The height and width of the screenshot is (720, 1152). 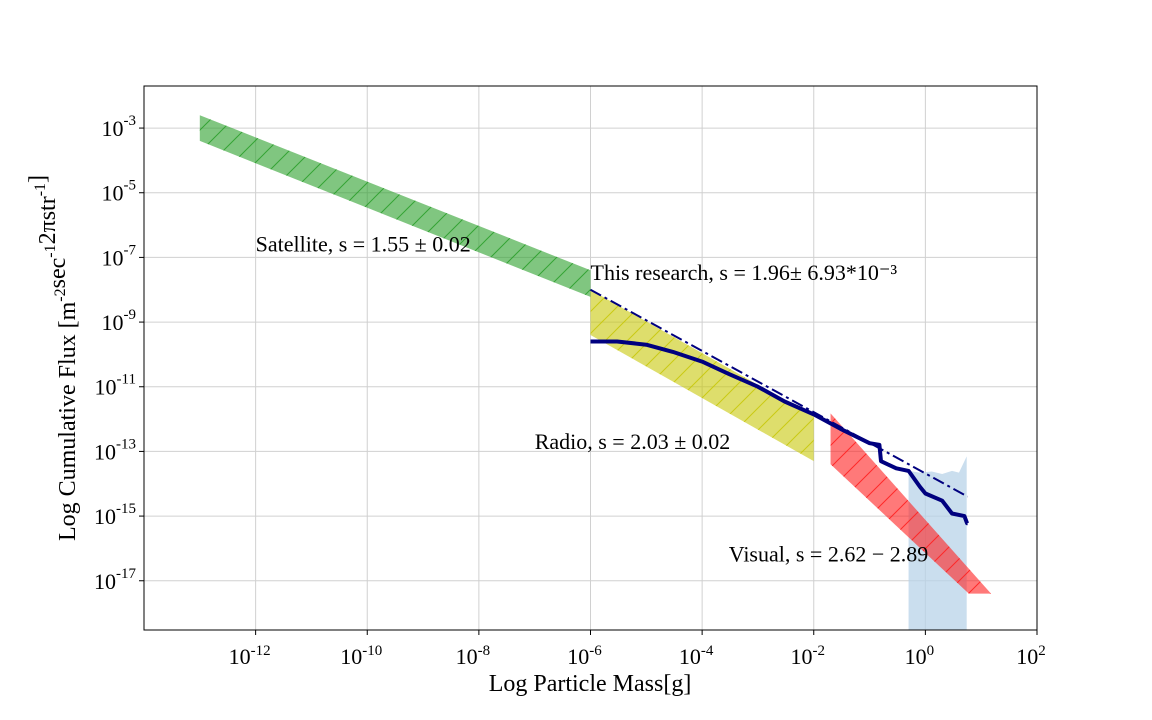 What do you see at coordinates (119, 321) in the screenshot?
I see `y-tick-label: 10⁻⁹` at bounding box center [119, 321].